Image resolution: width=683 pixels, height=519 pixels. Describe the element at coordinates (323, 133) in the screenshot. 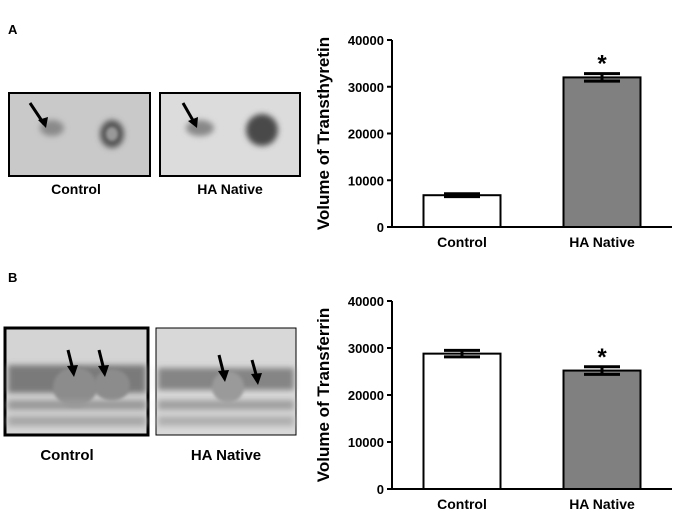

I see `y-axis-label: Volume of Transthyretin` at that location.